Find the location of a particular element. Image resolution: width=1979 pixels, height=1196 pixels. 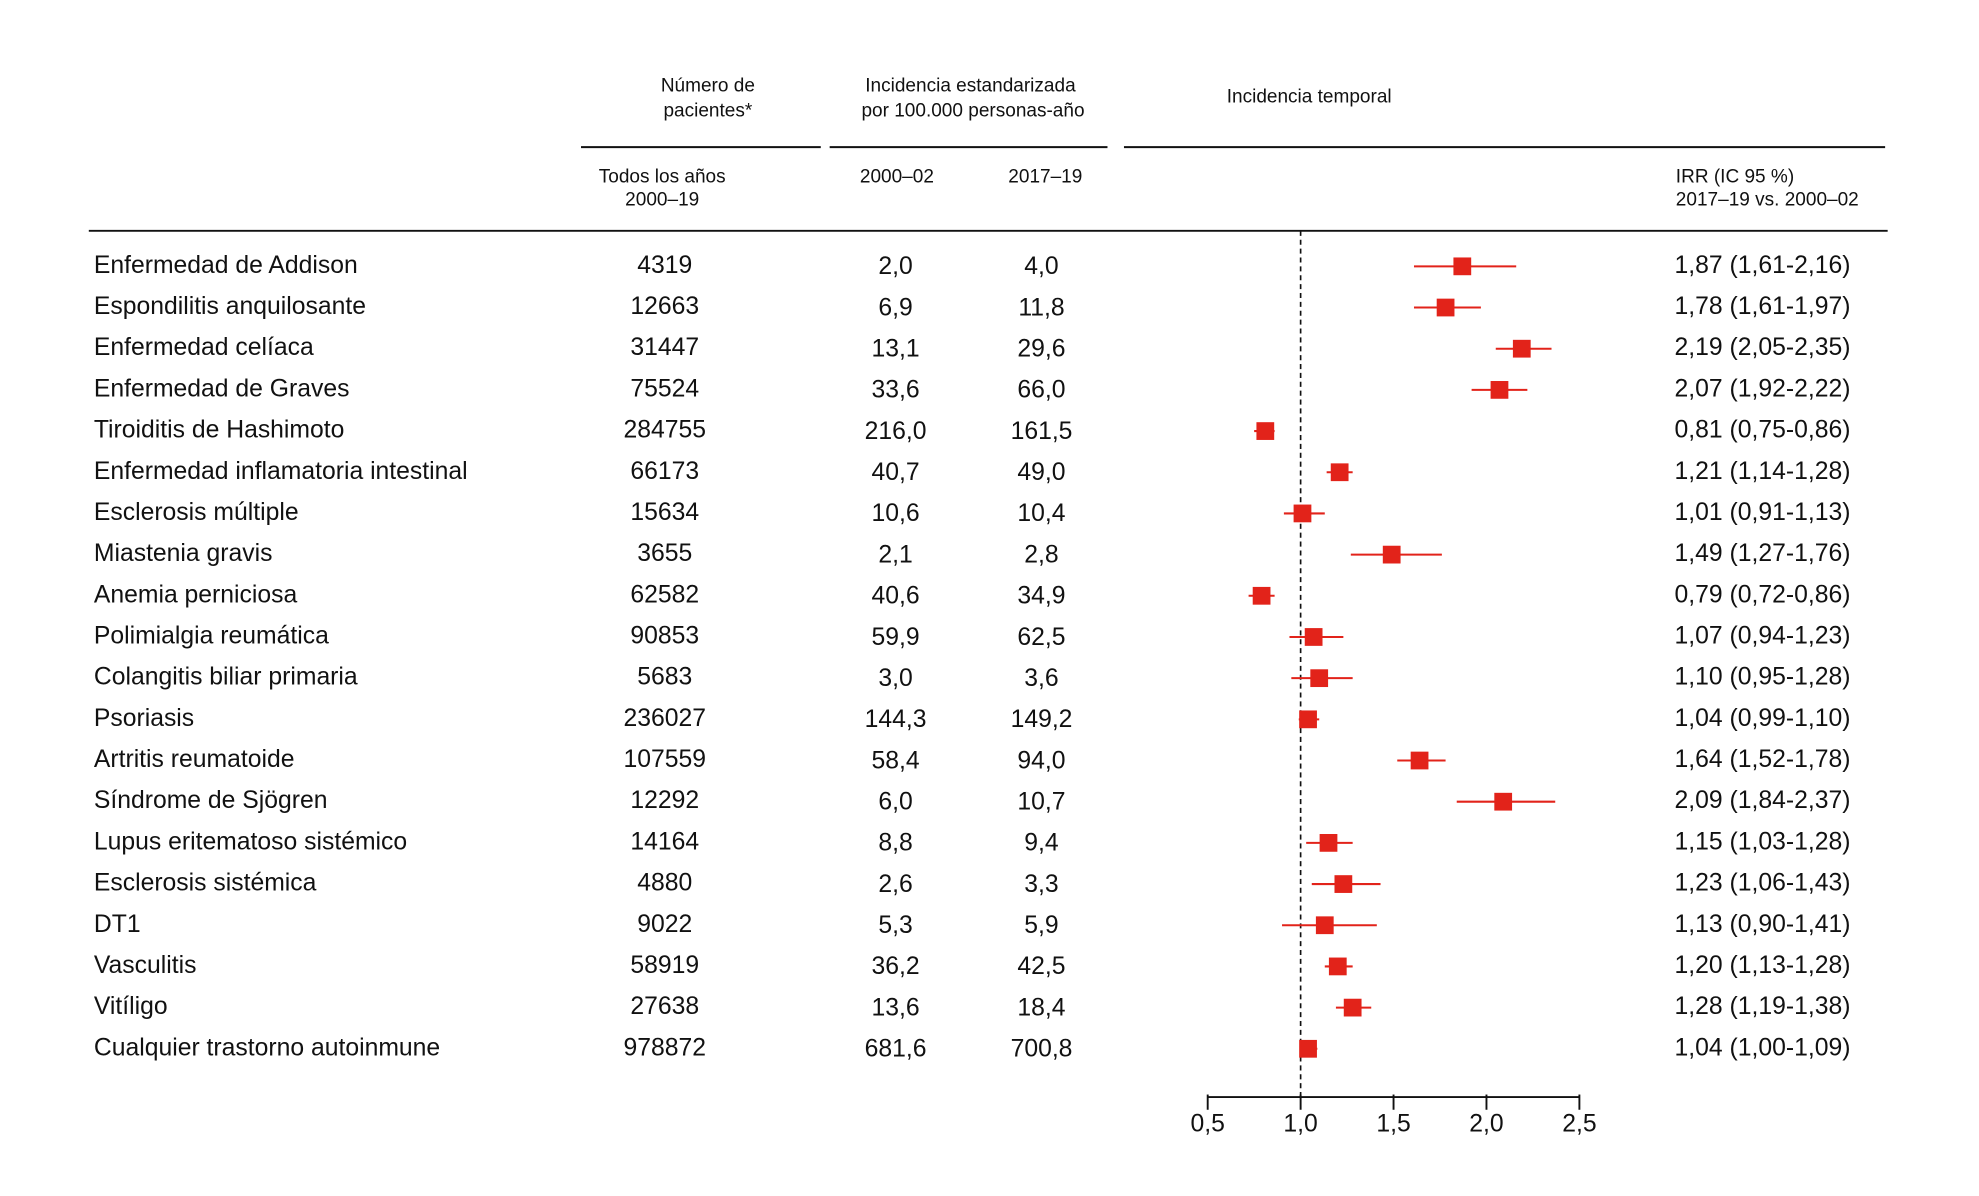

incidence: 58,4 is located at coordinates (896, 760).